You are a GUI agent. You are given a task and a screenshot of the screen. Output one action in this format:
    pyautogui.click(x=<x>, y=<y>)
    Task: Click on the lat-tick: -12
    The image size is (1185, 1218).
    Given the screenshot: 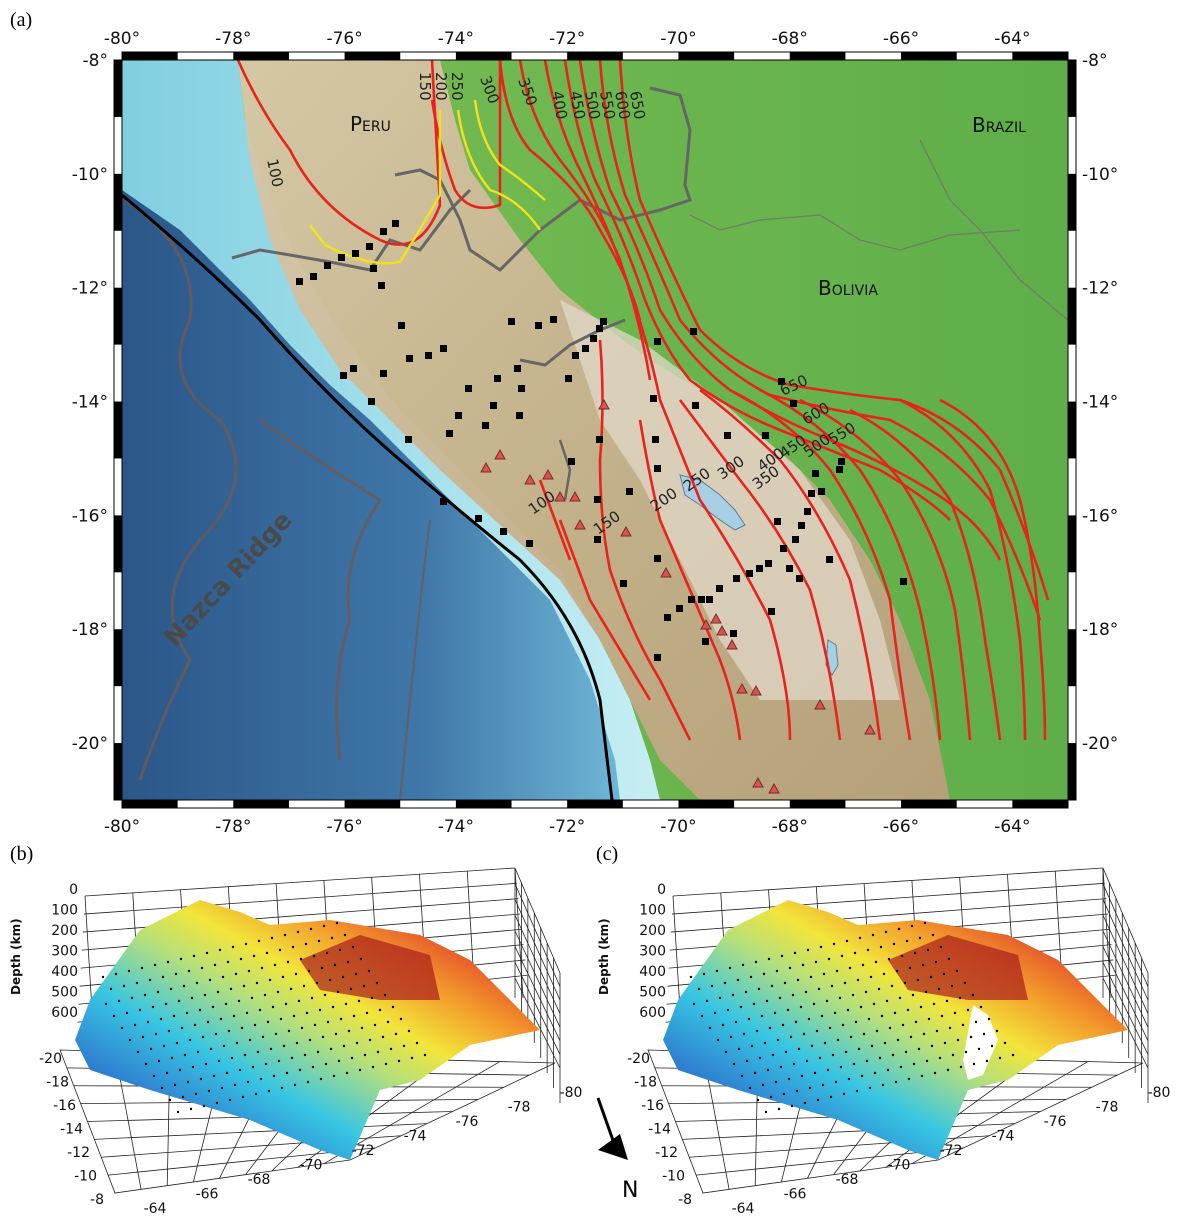 What is the action you would take?
    pyautogui.click(x=666, y=1153)
    